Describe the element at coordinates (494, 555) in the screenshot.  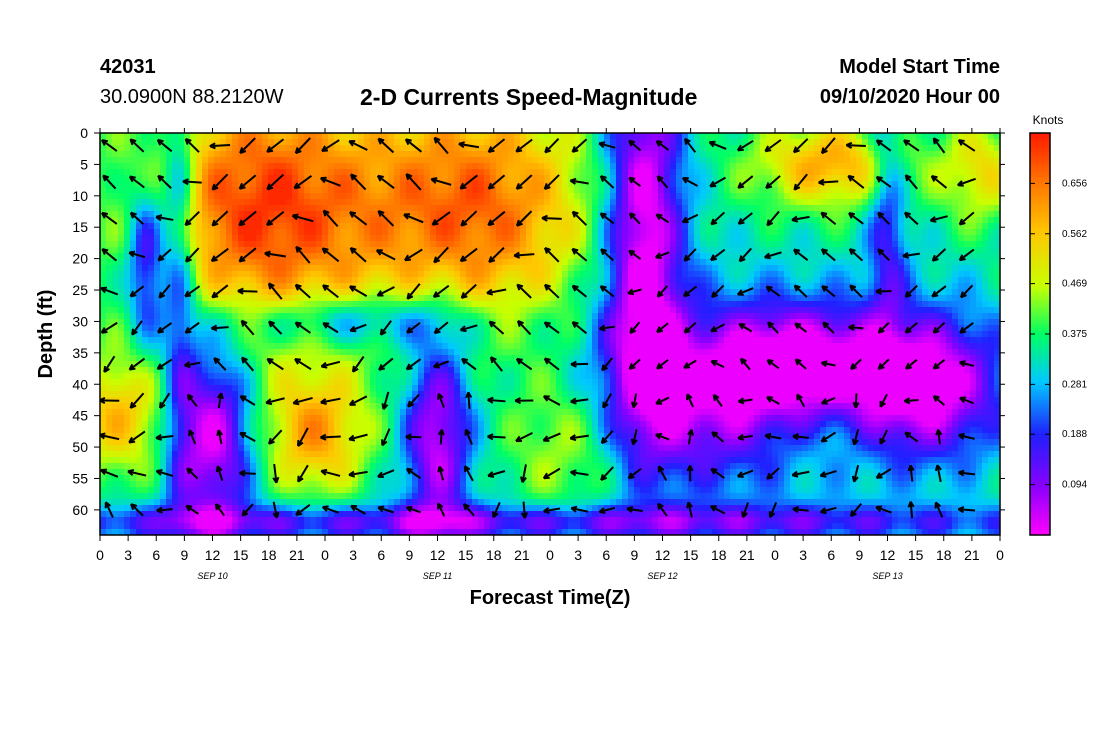
I see `x-tick-label: 18` at that location.